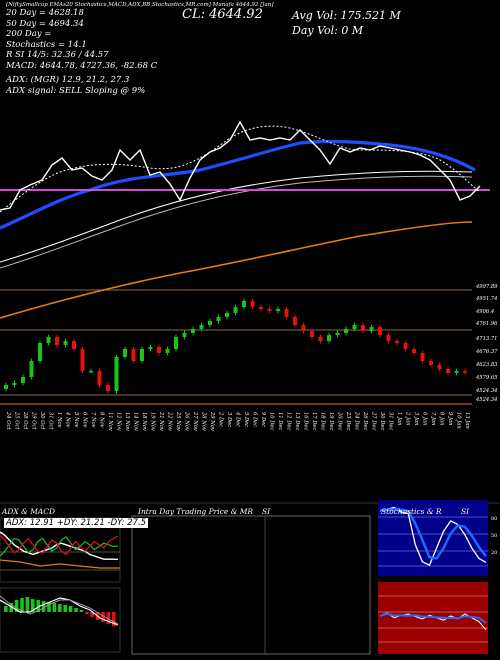 This screenshot has width=500, height=660. Describe the element at coordinates (486, 400) in the screenshot. I see `price-tick-label: 4524.34` at that location.